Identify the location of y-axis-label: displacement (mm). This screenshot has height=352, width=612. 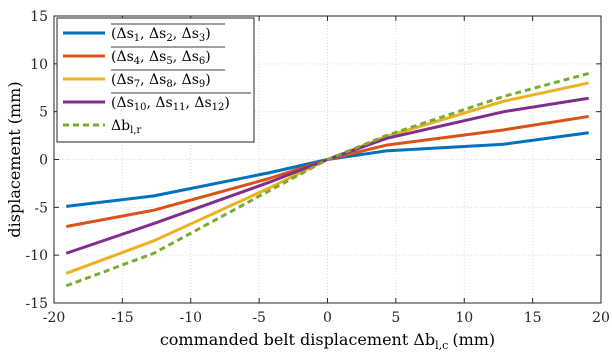
(14, 159).